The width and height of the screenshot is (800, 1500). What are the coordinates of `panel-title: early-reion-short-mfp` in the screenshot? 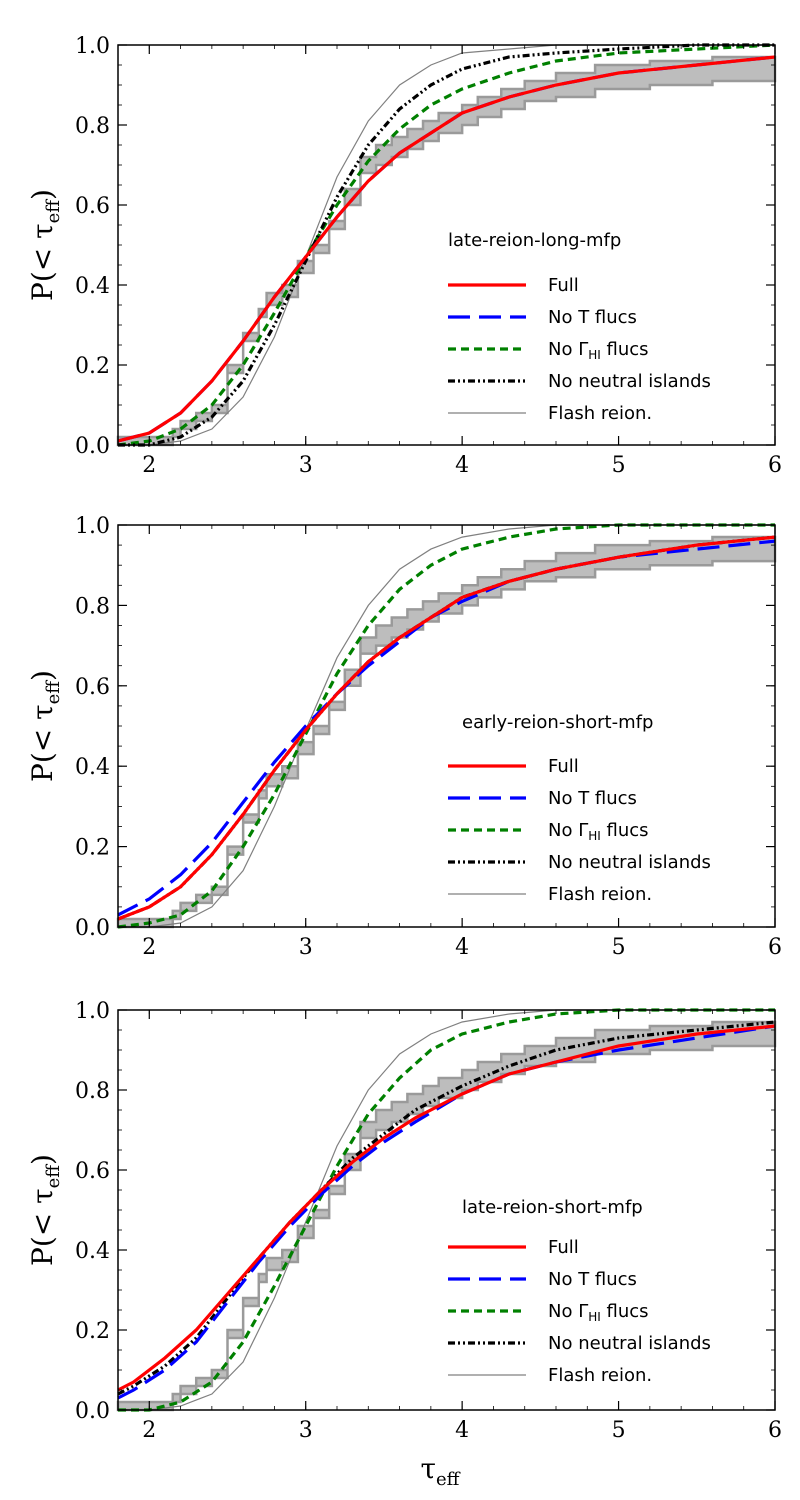 It's located at (557, 722).